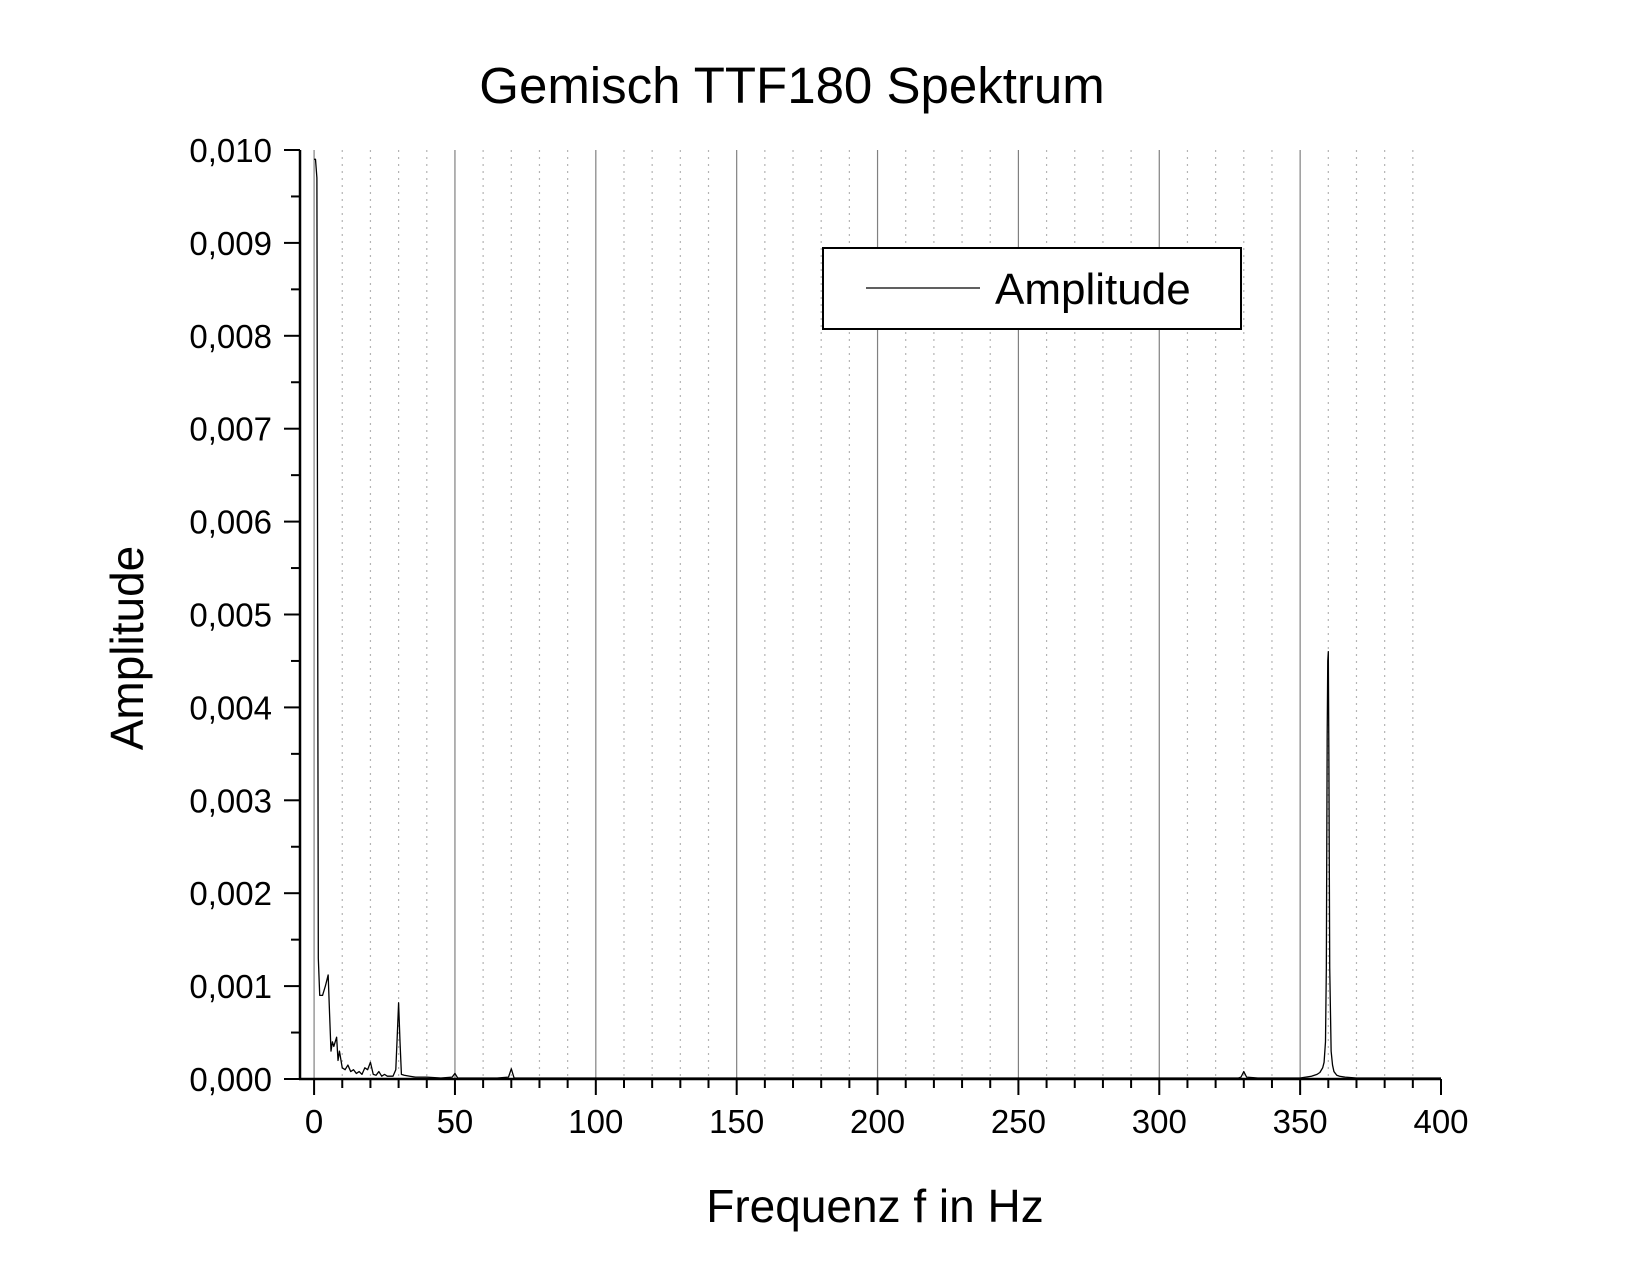  Describe the element at coordinates (874, 1206) in the screenshot. I see `x-axis-label: Frequenz f in Hz` at that location.